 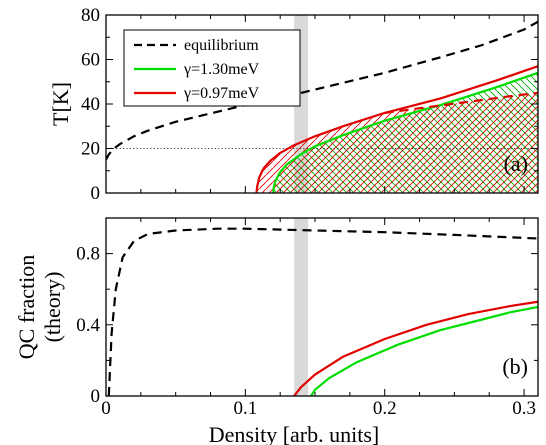 What do you see at coordinates (52, 307) in the screenshot?
I see `y-axis-title-line: (theory)` at bounding box center [52, 307].